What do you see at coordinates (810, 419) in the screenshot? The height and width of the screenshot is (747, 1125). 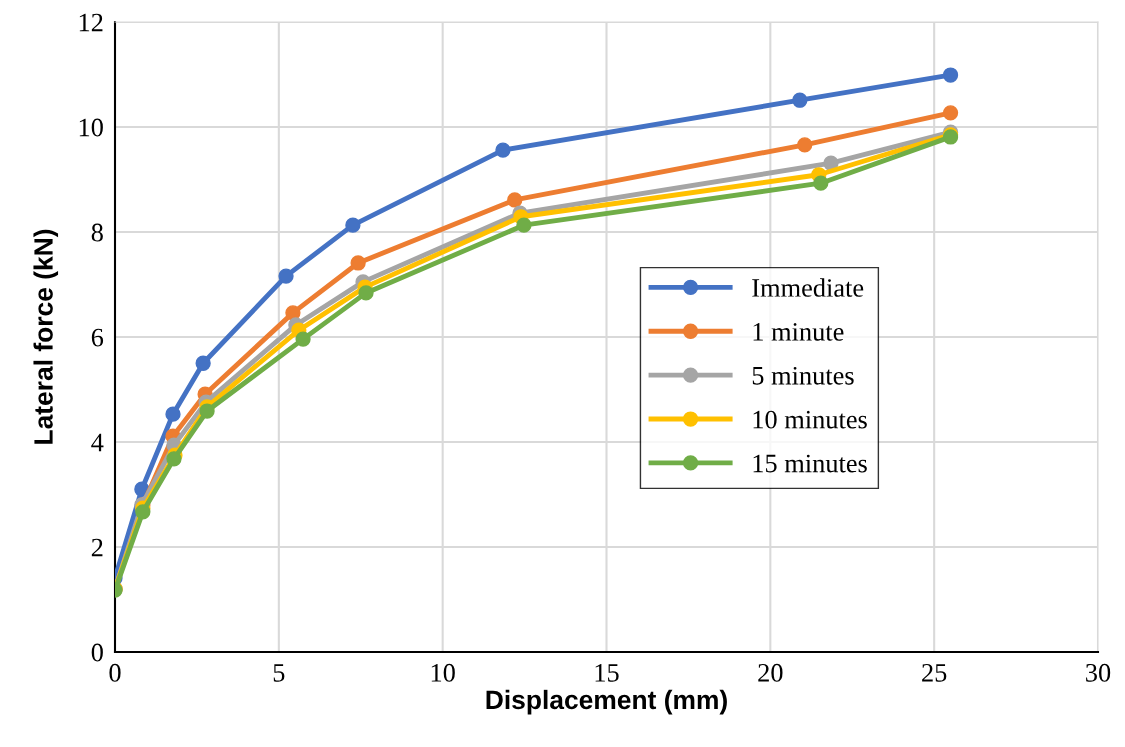 I see `legend-label: 10 minutes` at bounding box center [810, 419].